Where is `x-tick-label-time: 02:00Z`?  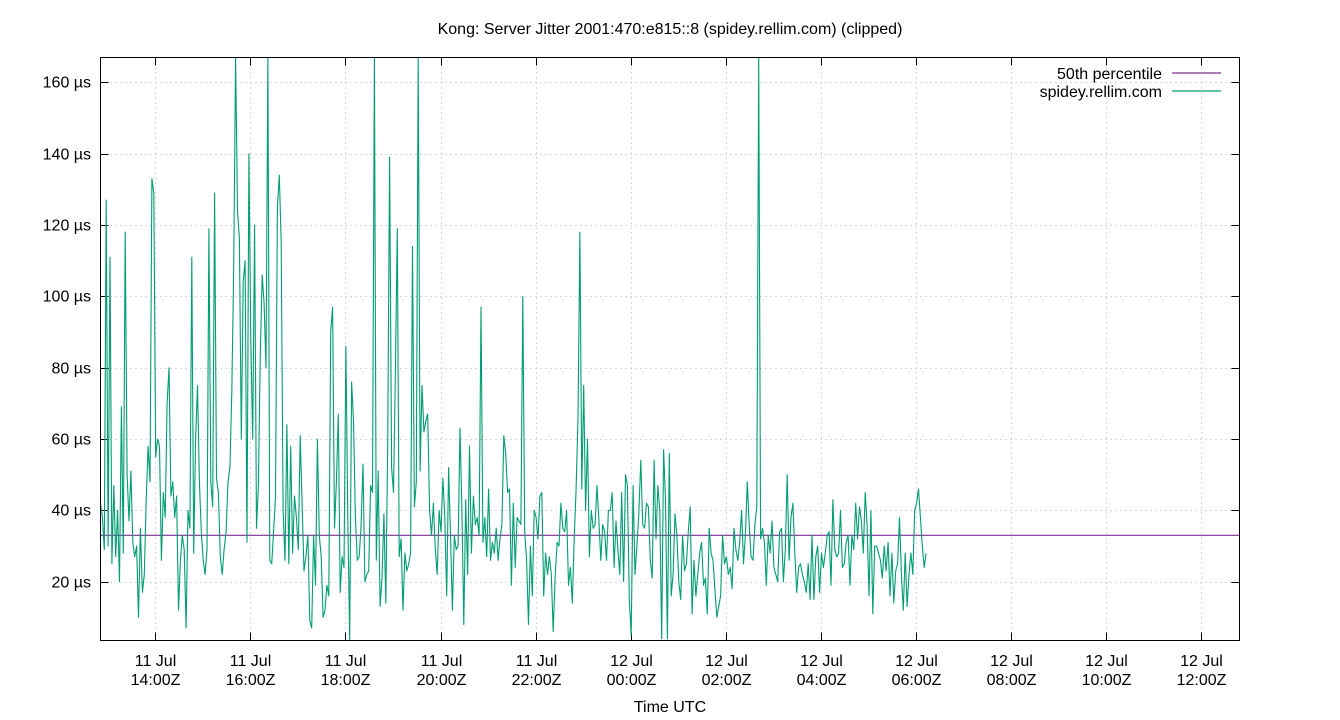
x-tick-label-time: 02:00Z is located at coordinates (727, 680).